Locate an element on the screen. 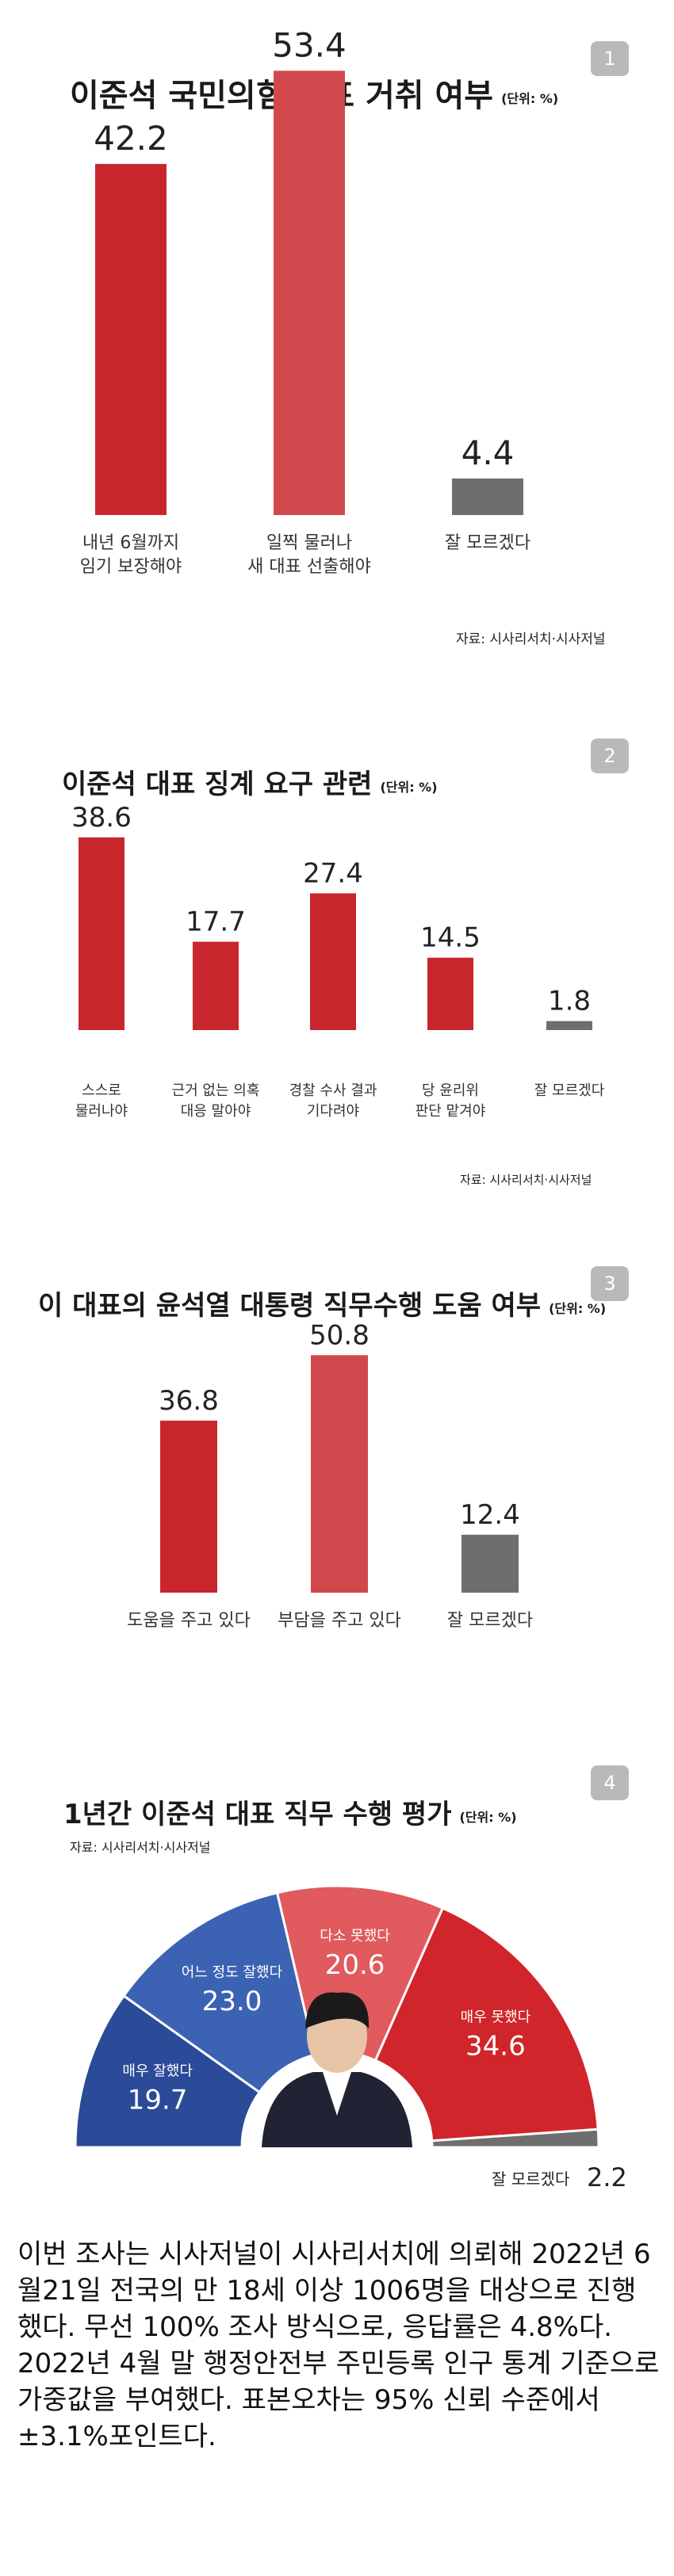  category-label: 대응 말아야 is located at coordinates (216, 1111).